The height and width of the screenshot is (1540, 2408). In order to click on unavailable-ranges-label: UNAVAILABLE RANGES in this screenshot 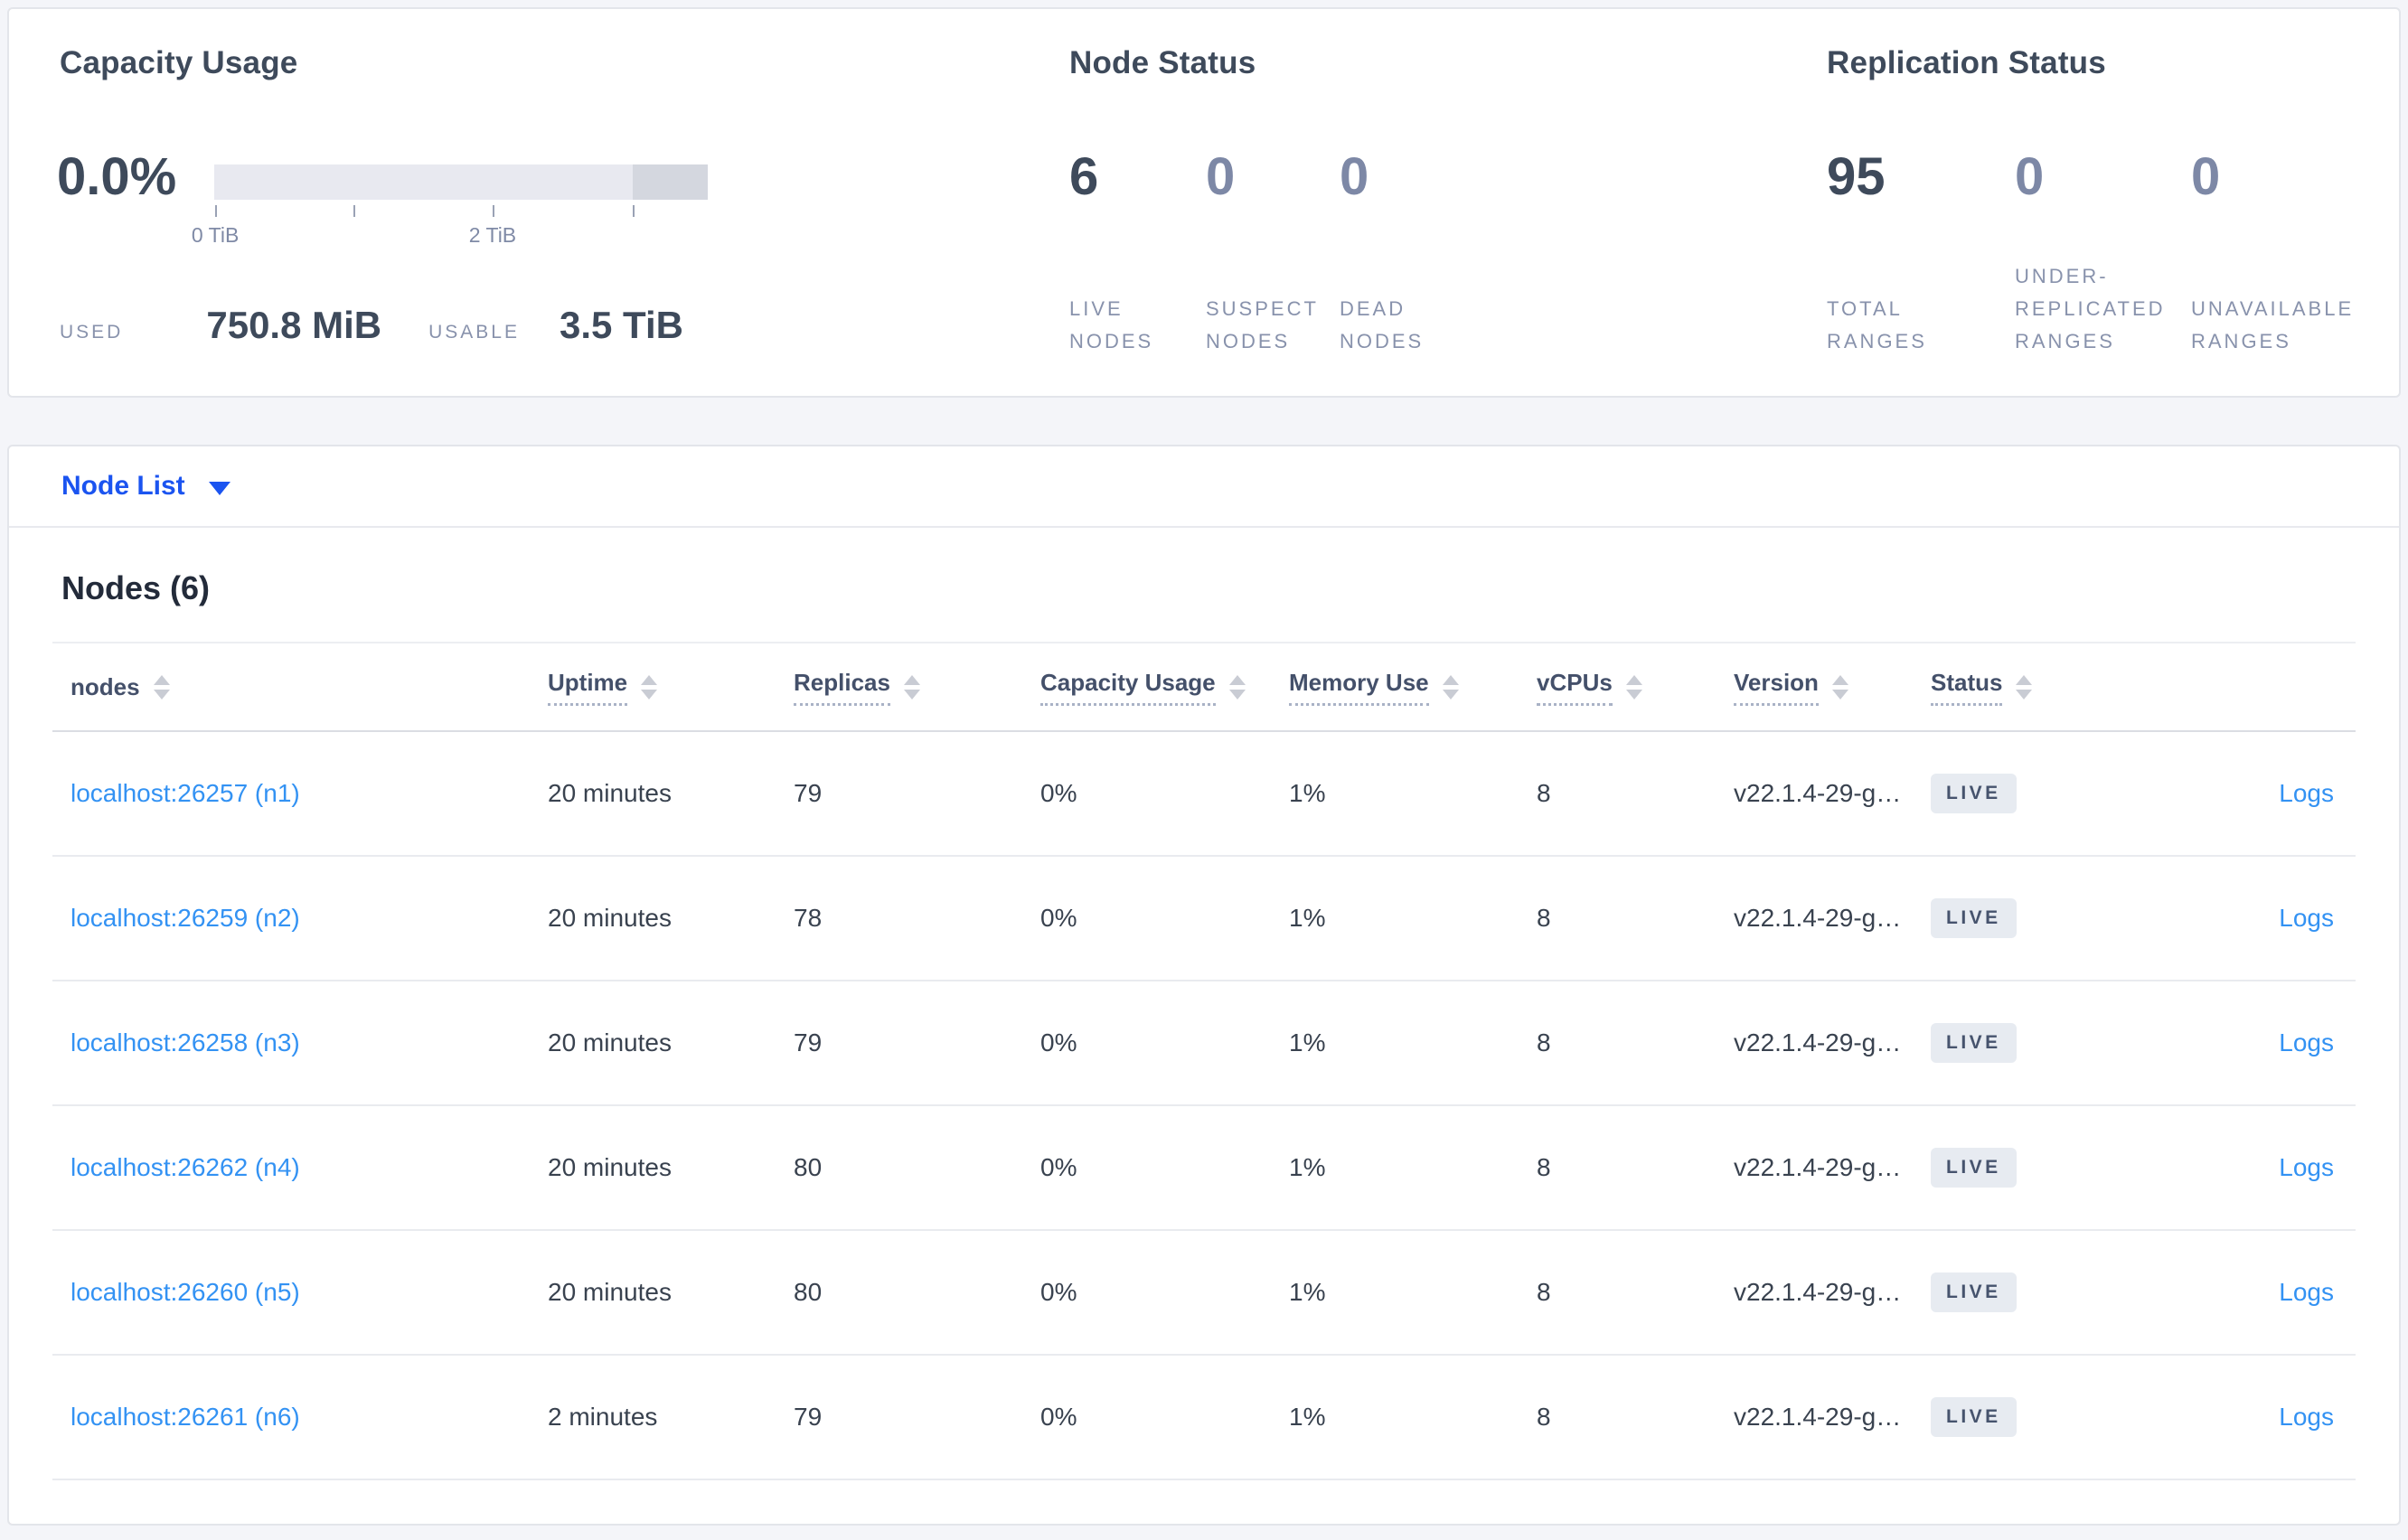, I will do `click(2273, 324)`.